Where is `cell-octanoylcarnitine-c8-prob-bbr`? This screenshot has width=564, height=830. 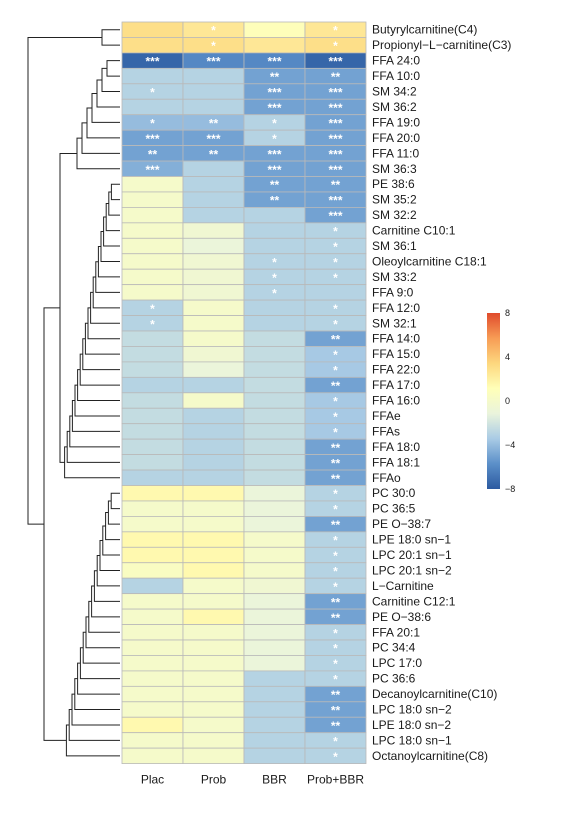 cell-octanoylcarnitine-c8-prob-bbr is located at coordinates (335, 756).